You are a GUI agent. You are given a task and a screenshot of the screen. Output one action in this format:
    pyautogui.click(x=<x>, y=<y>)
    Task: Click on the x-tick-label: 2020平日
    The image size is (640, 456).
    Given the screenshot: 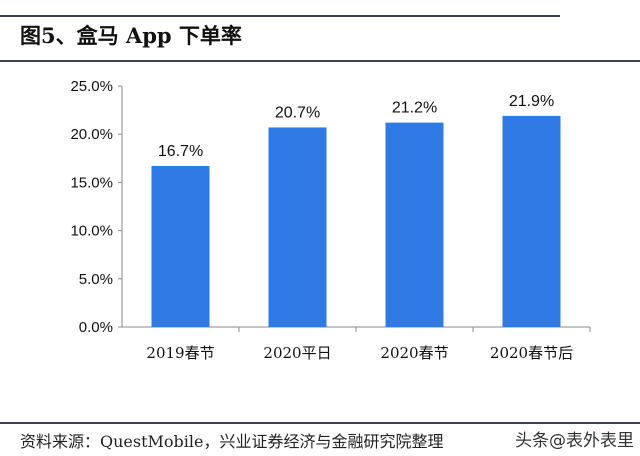 What is the action you would take?
    pyautogui.click(x=297, y=353)
    